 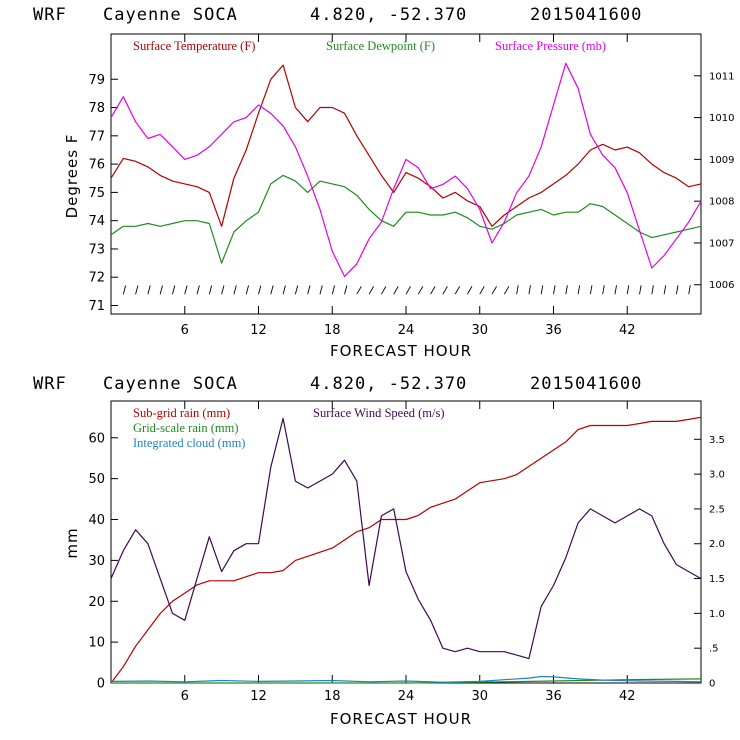 I want to click on right-y-tick-label: 1011, so click(x=721, y=76).